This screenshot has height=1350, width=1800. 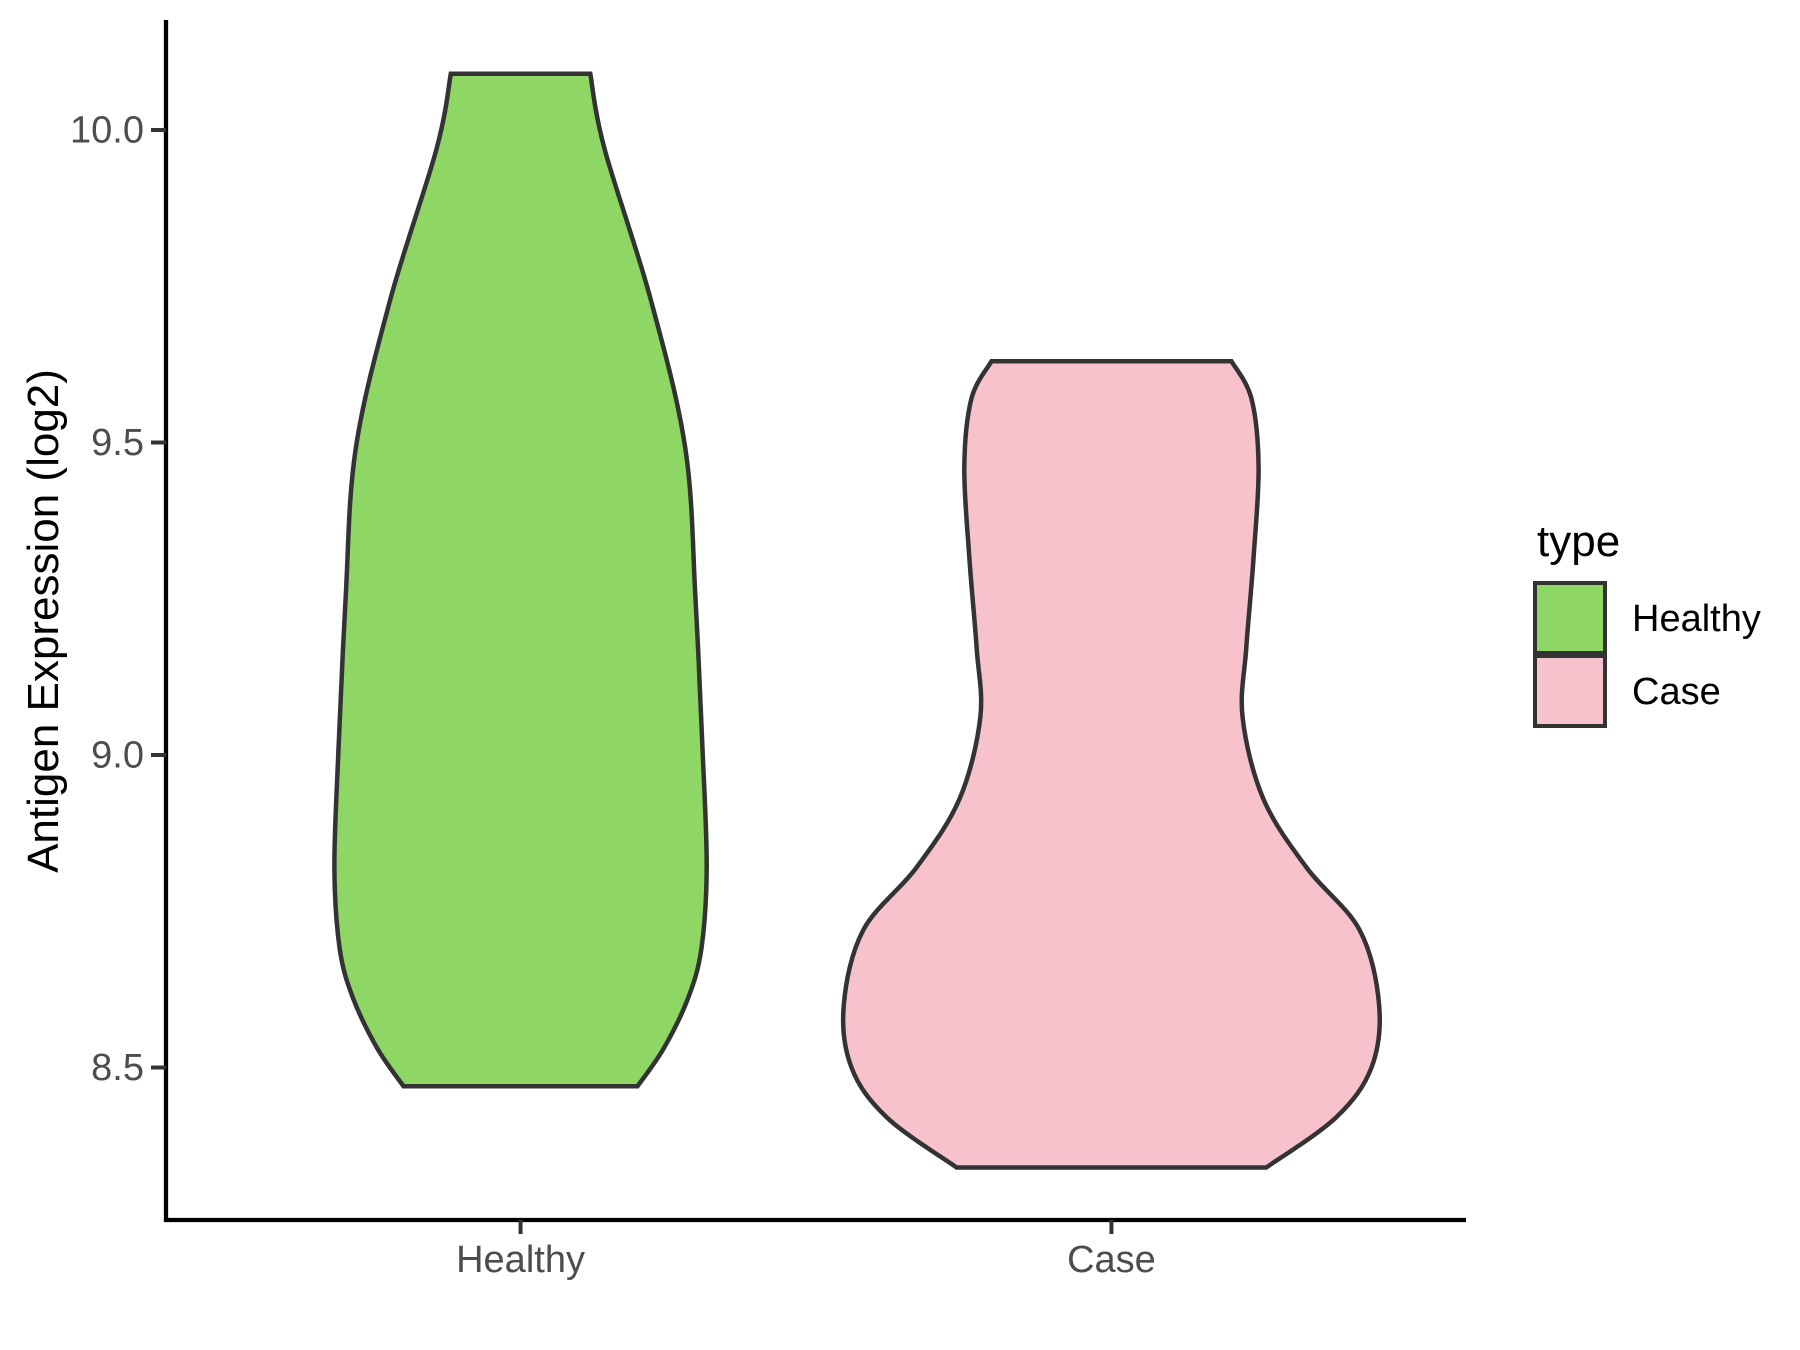 What do you see at coordinates (117, 756) in the screenshot?
I see `y-tick-label-9.0: 9.0` at bounding box center [117, 756].